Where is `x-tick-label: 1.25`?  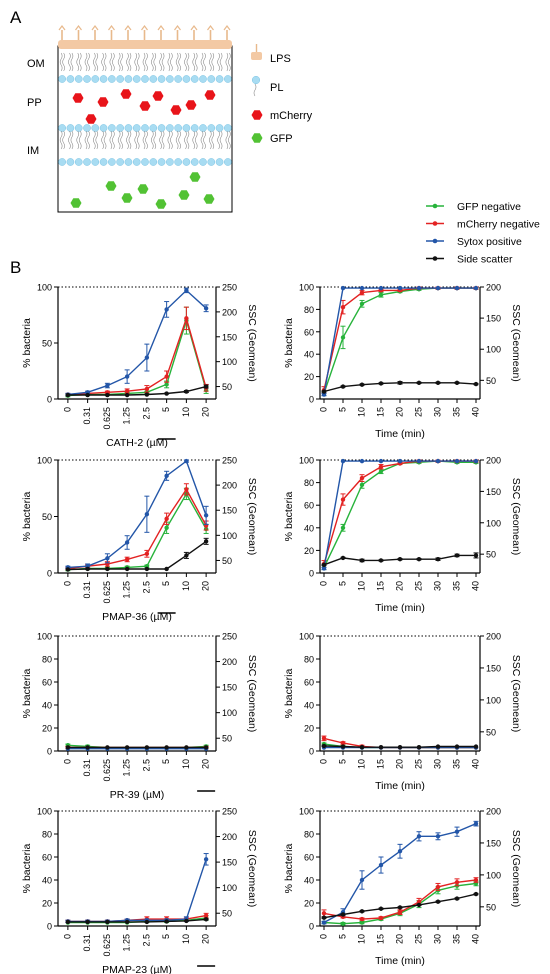
x-tick-label: 1.25 is located at coordinates (127, 590).